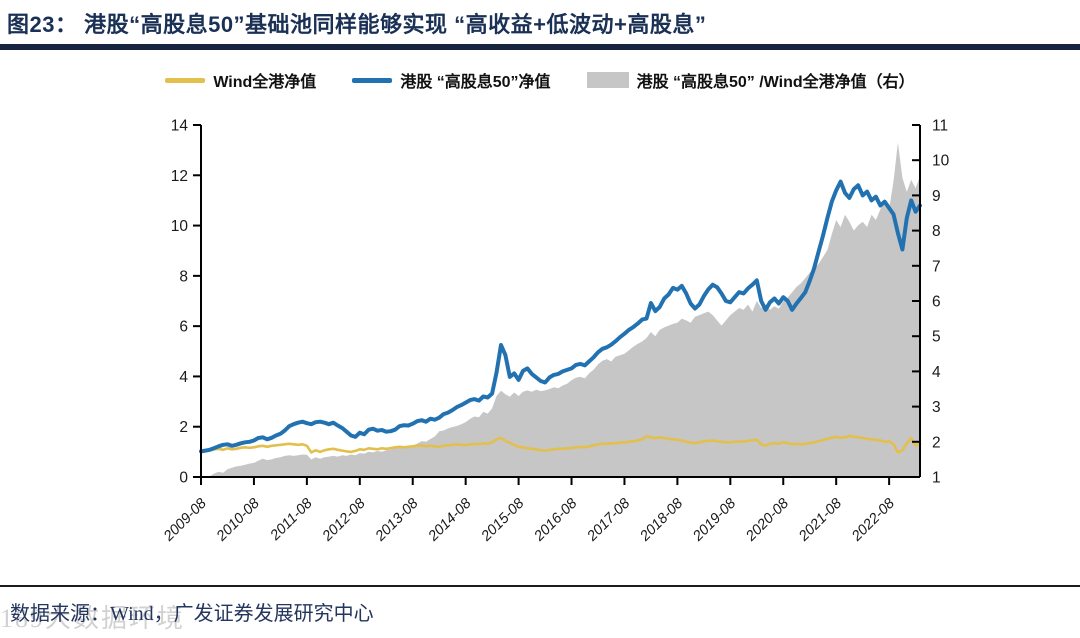 This screenshot has height=638, width=1080. Describe the element at coordinates (767, 521) in the screenshot. I see `x-axis-label: 2020-08` at that location.